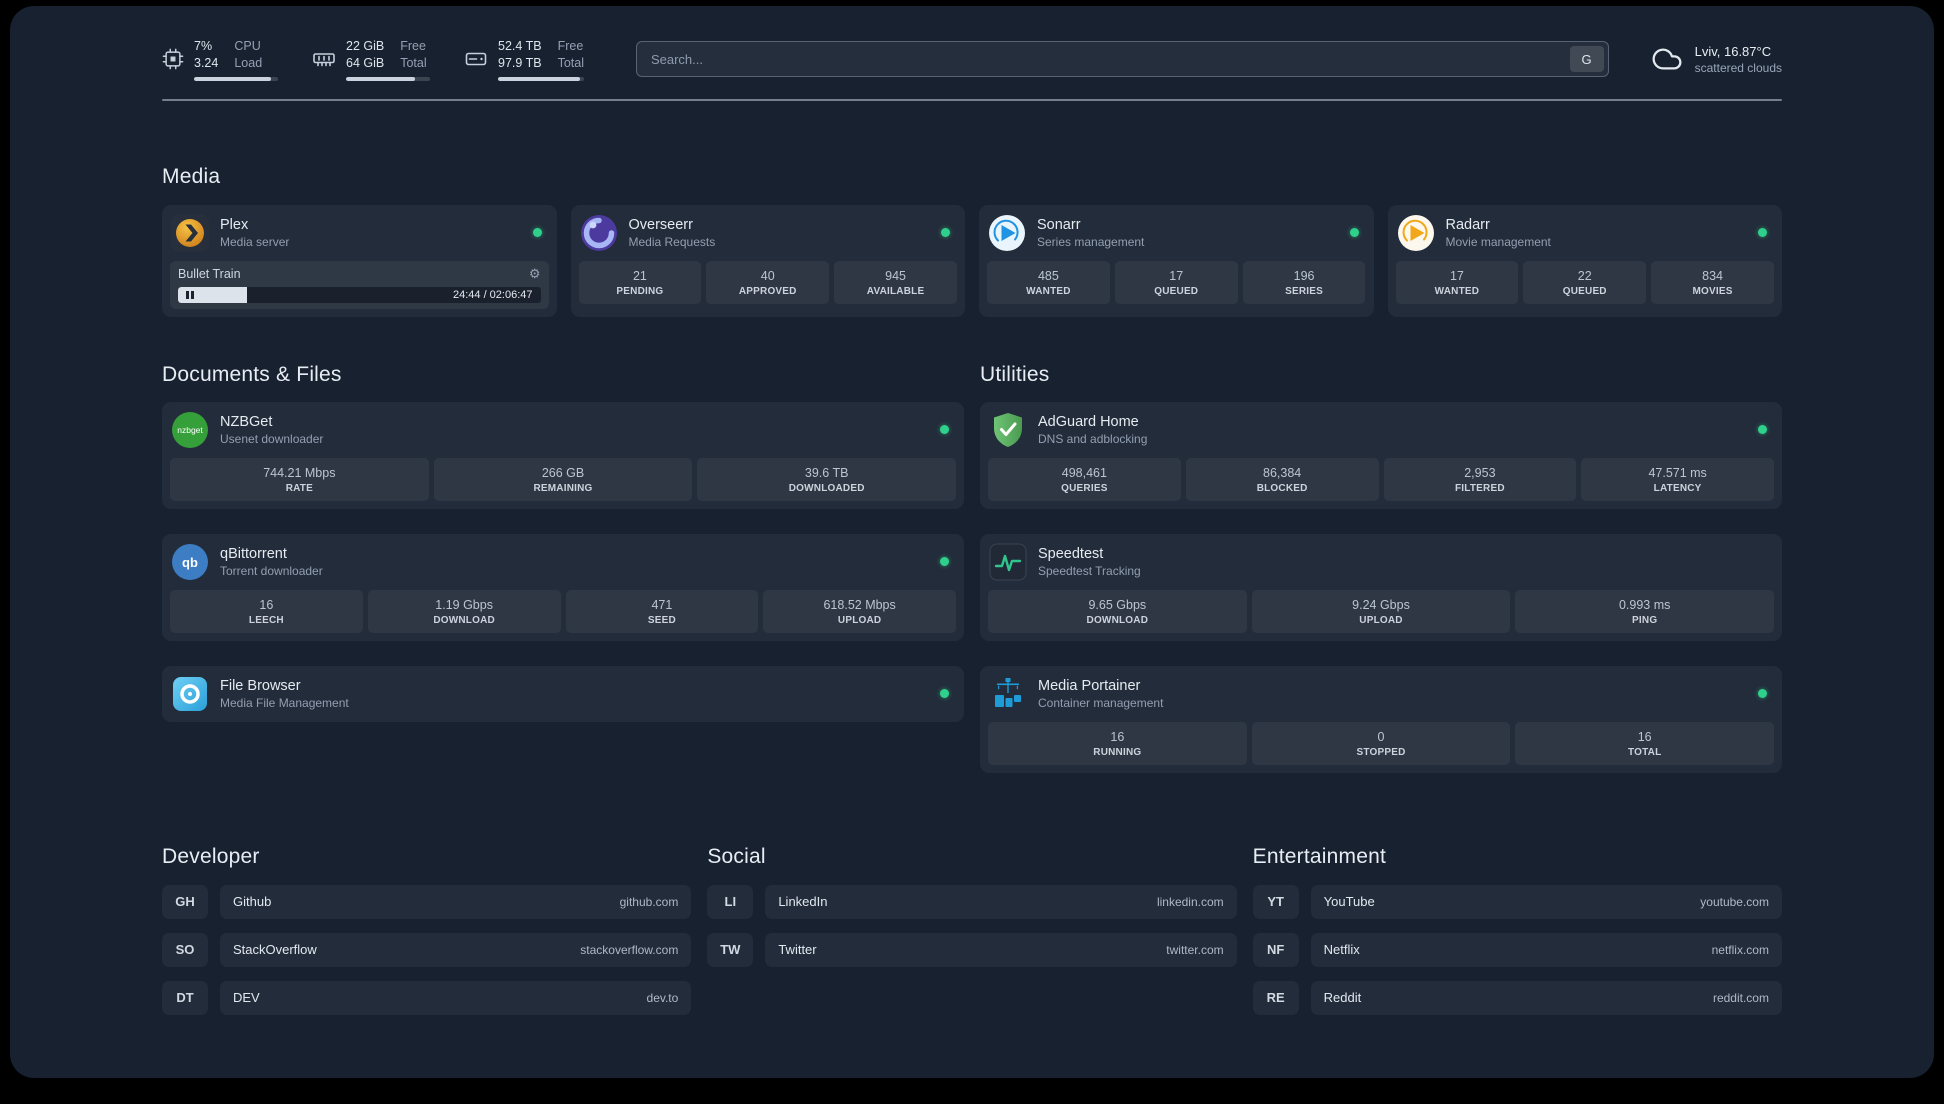 Image resolution: width=1944 pixels, height=1104 pixels. I want to click on stat-wanted: 485 WANTED, so click(1048, 282).